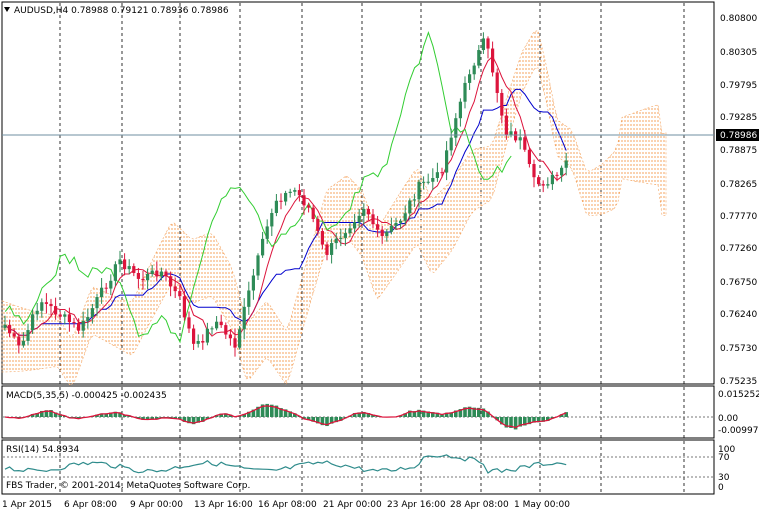 This screenshot has width=759, height=511. Describe the element at coordinates (223, 505) in the screenshot. I see `time-tick: 13 Apr 16:00` at that location.